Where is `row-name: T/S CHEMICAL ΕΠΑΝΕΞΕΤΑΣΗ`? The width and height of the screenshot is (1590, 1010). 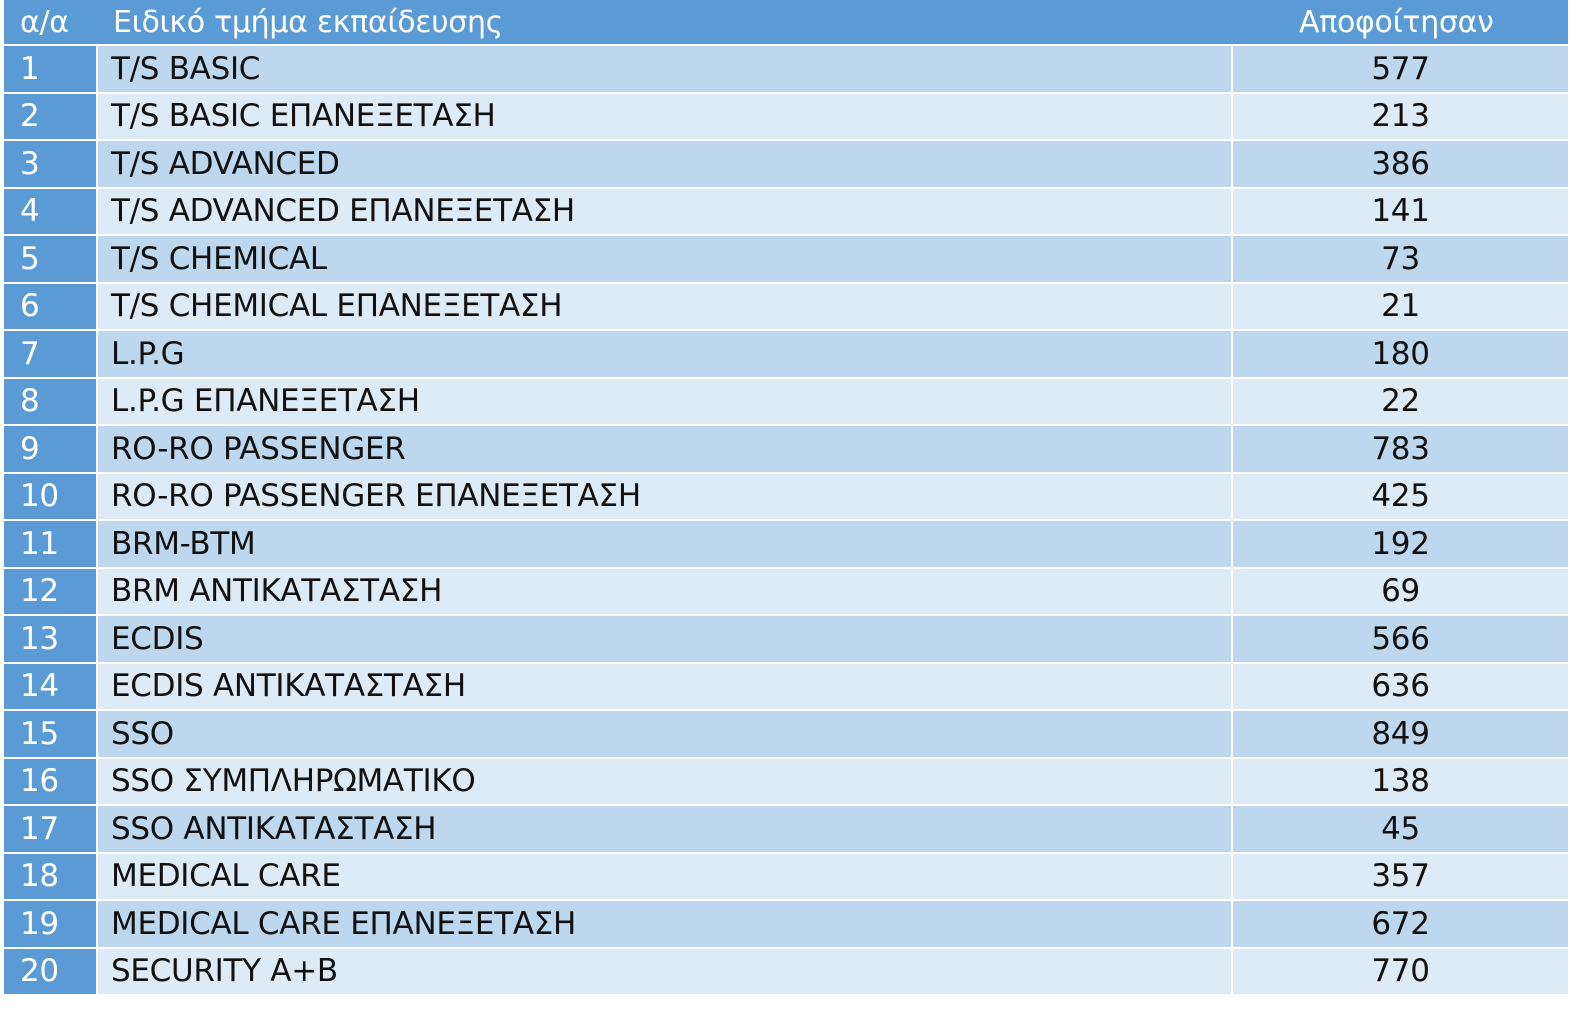
row-name: T/S CHEMICAL ΕΠΑΝΕΞΕΤΑΣΗ is located at coordinates (665, 306).